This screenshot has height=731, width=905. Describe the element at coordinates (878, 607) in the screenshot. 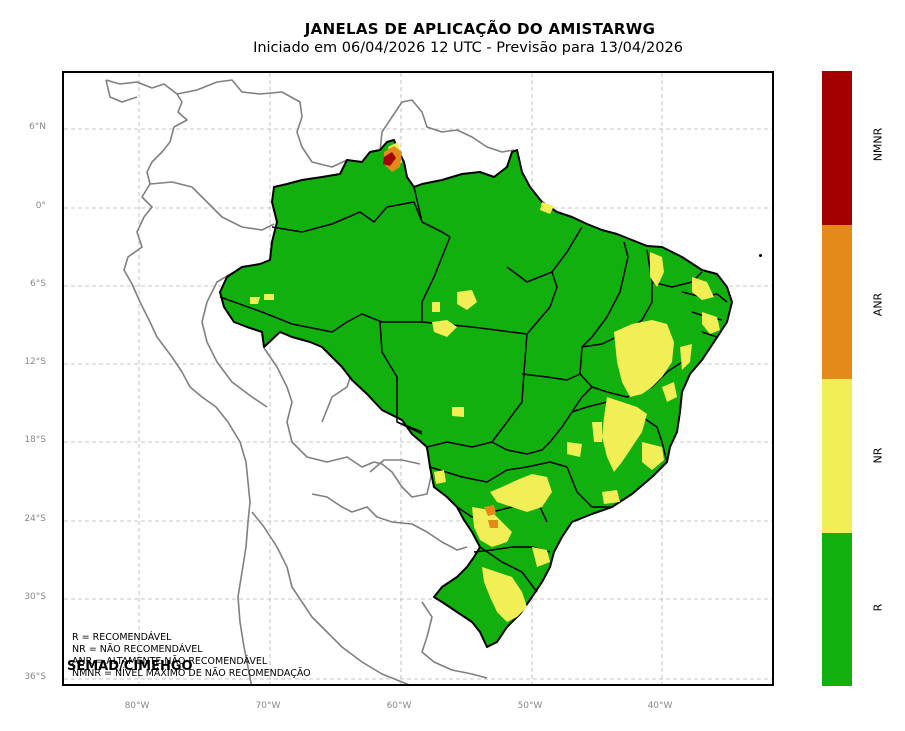

I see `colorbar-label-r: R` at that location.